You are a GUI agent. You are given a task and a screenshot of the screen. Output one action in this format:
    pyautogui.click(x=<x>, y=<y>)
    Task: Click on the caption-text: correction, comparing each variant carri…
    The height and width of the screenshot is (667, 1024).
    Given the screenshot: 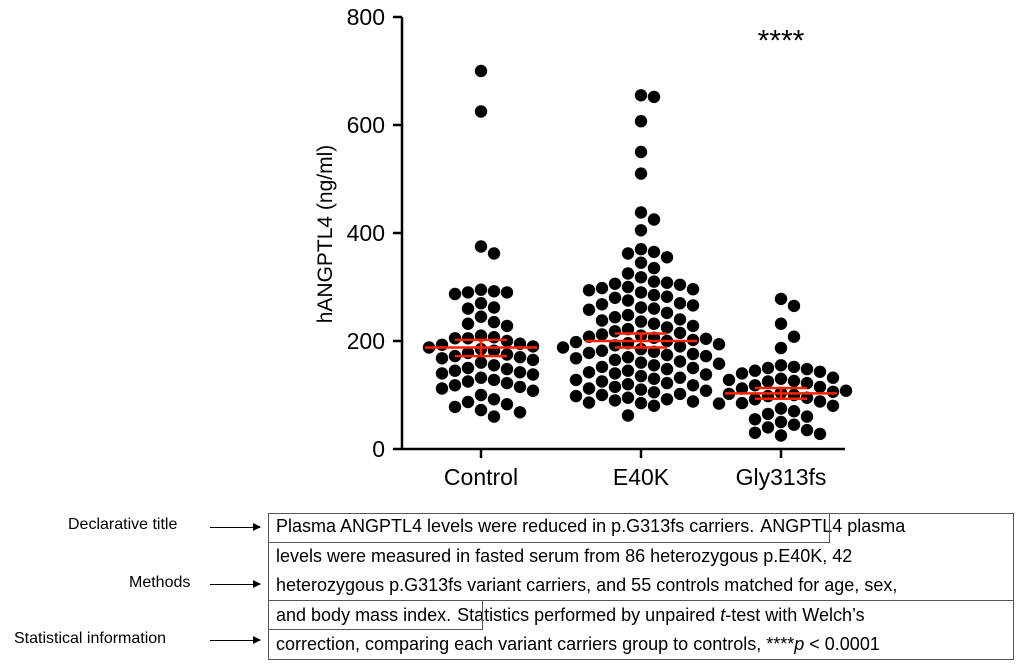 What is the action you would take?
    pyautogui.click(x=535, y=644)
    